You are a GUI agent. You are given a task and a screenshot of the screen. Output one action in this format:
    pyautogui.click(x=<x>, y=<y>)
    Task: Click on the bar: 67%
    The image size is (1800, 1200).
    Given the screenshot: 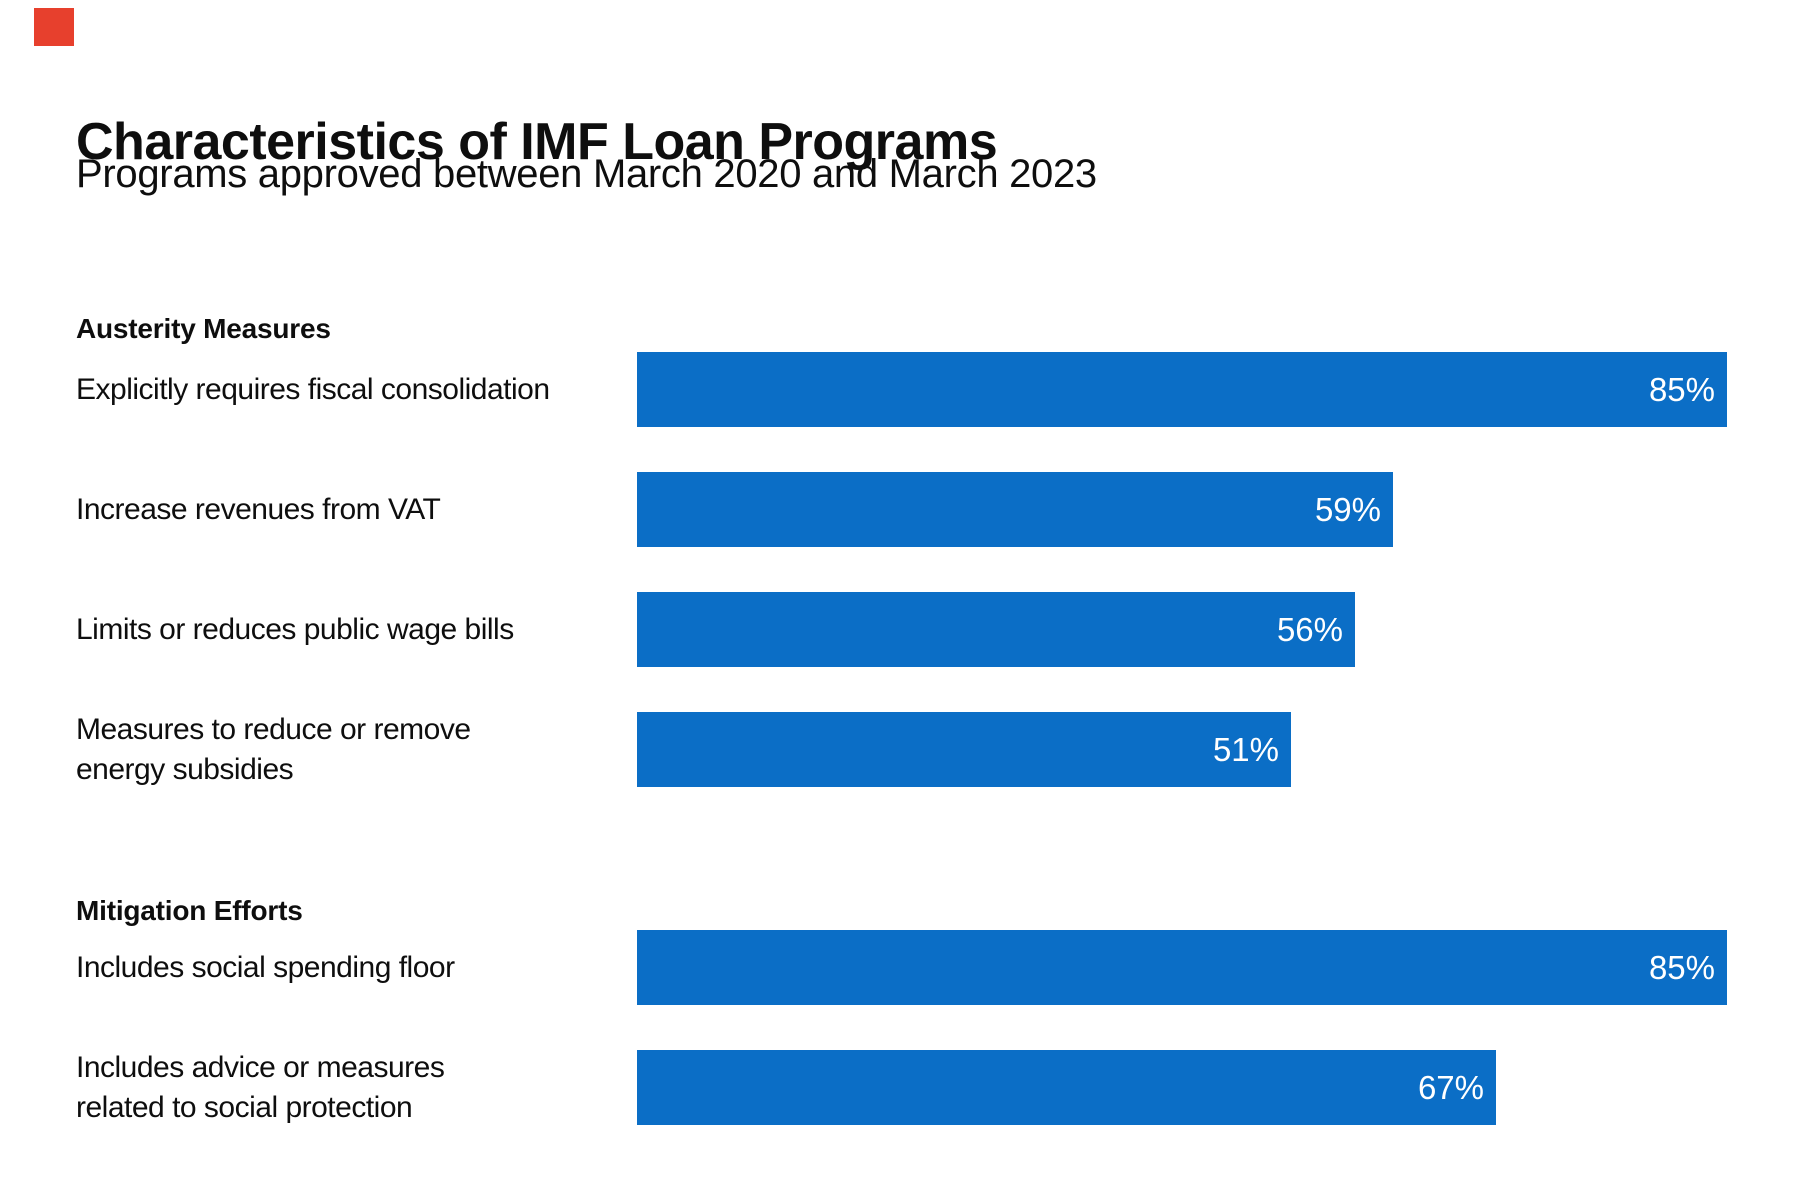 What is the action you would take?
    pyautogui.click(x=1066, y=1087)
    